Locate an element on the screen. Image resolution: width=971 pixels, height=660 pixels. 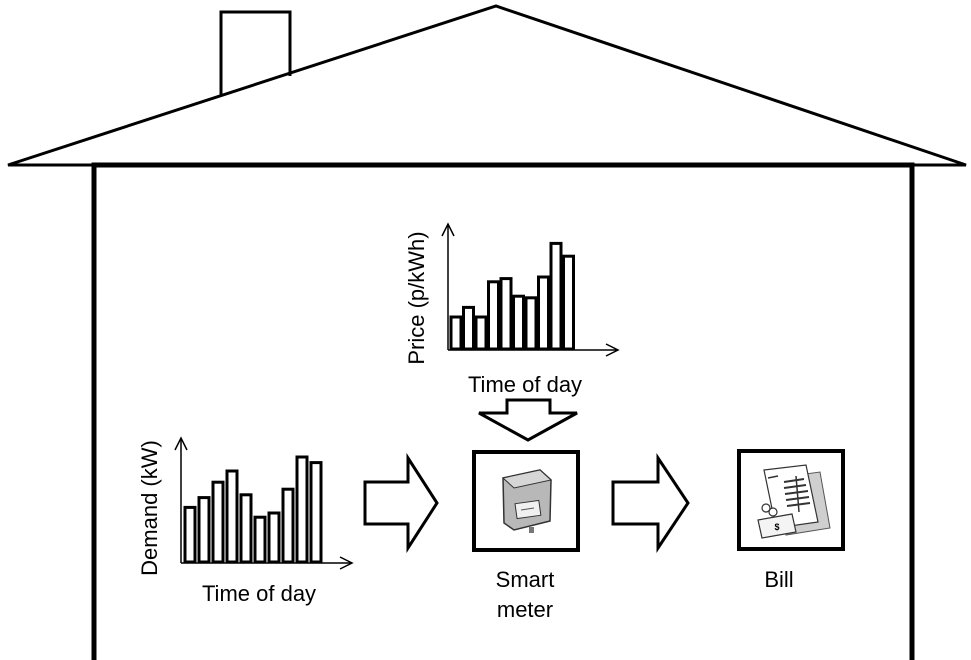
bill-label: Bill is located at coordinates (778, 579).